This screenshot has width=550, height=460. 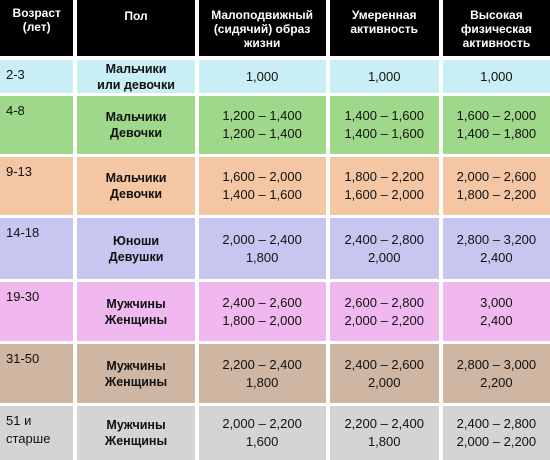 I want to click on age-cell-line: 4-8, so click(x=15, y=110).